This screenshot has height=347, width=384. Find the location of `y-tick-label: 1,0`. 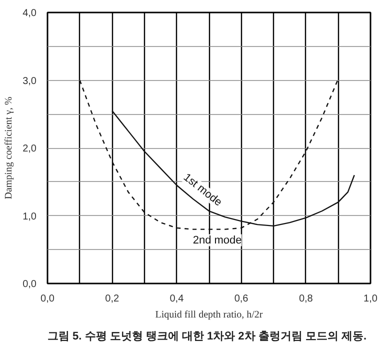

y-tick-label: 1,0 is located at coordinates (29, 216).